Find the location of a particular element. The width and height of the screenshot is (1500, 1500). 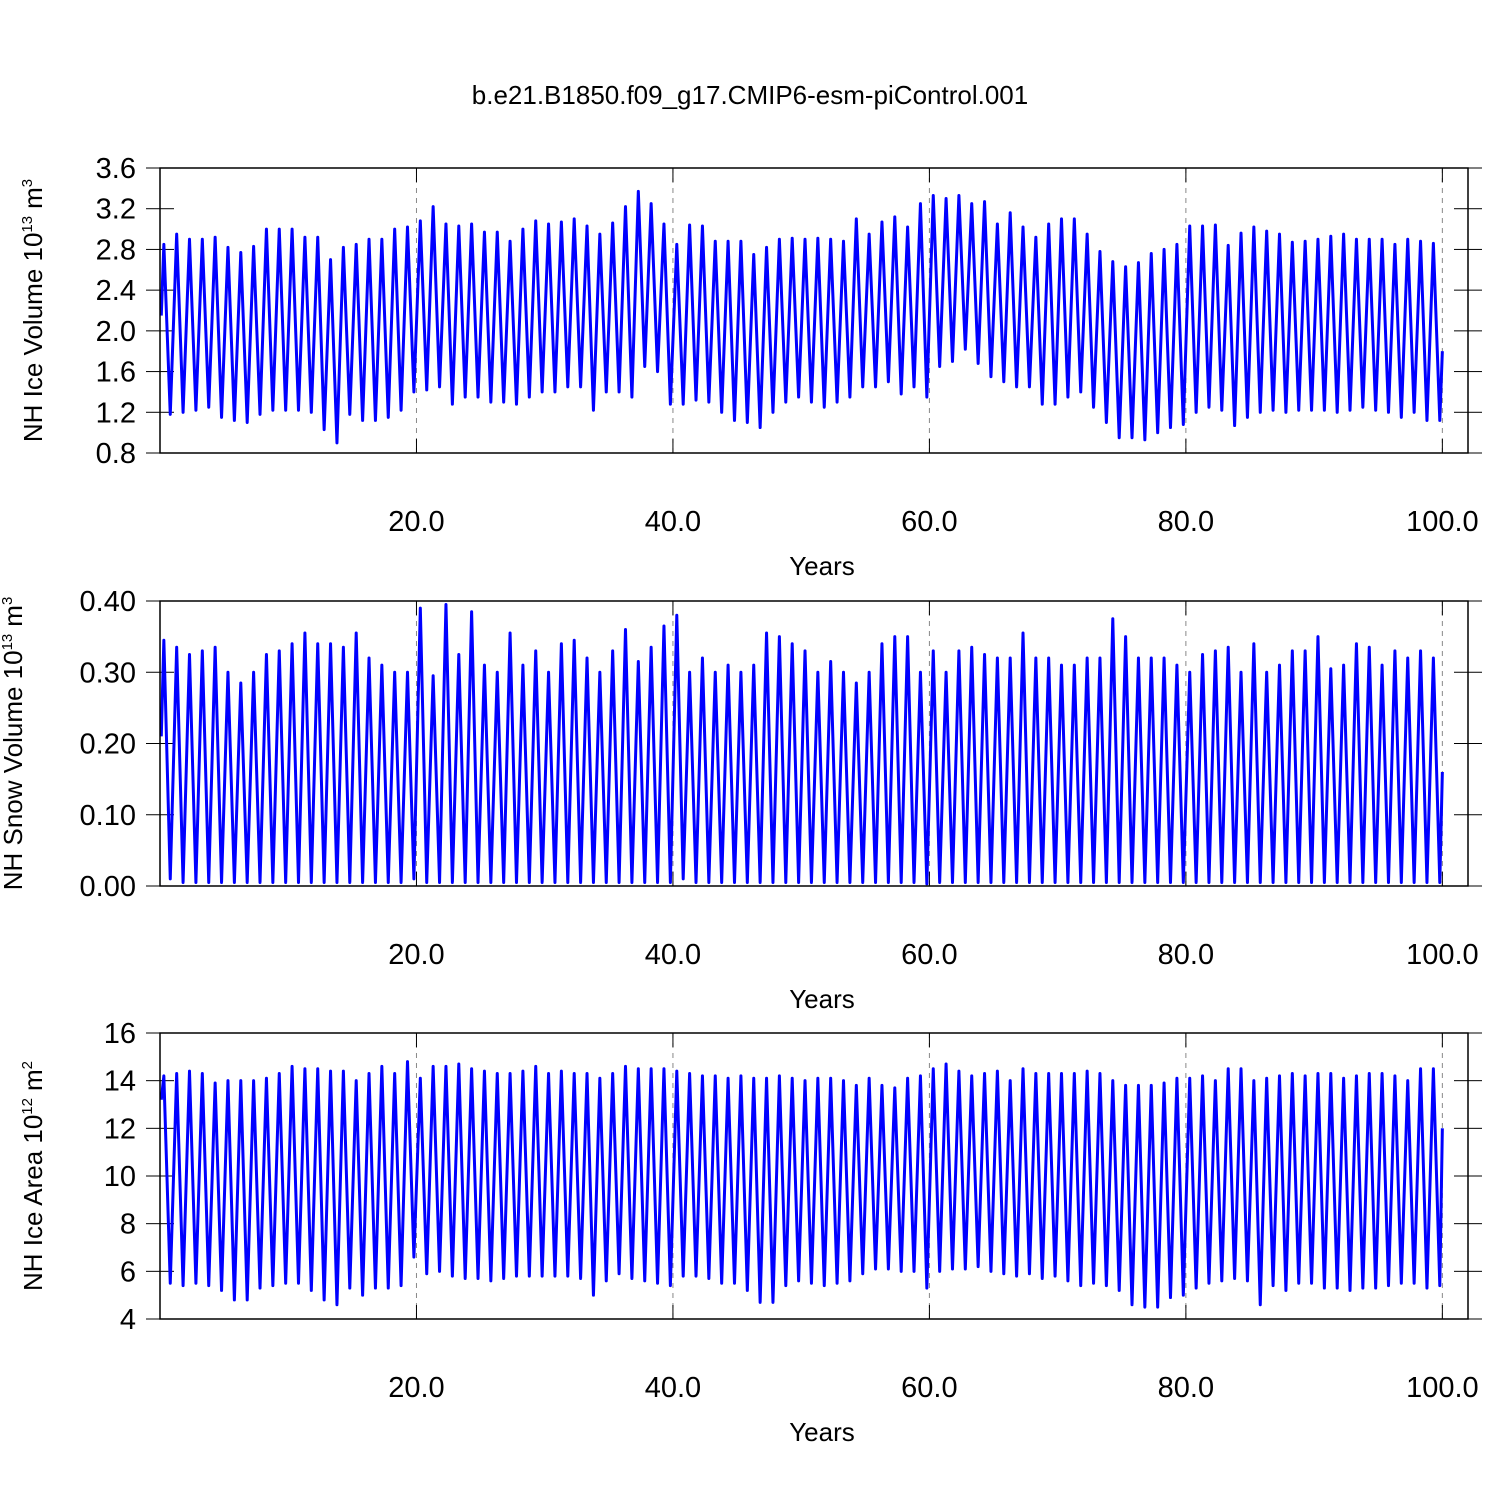

y-tick-label: 0.20 is located at coordinates (108, 745).